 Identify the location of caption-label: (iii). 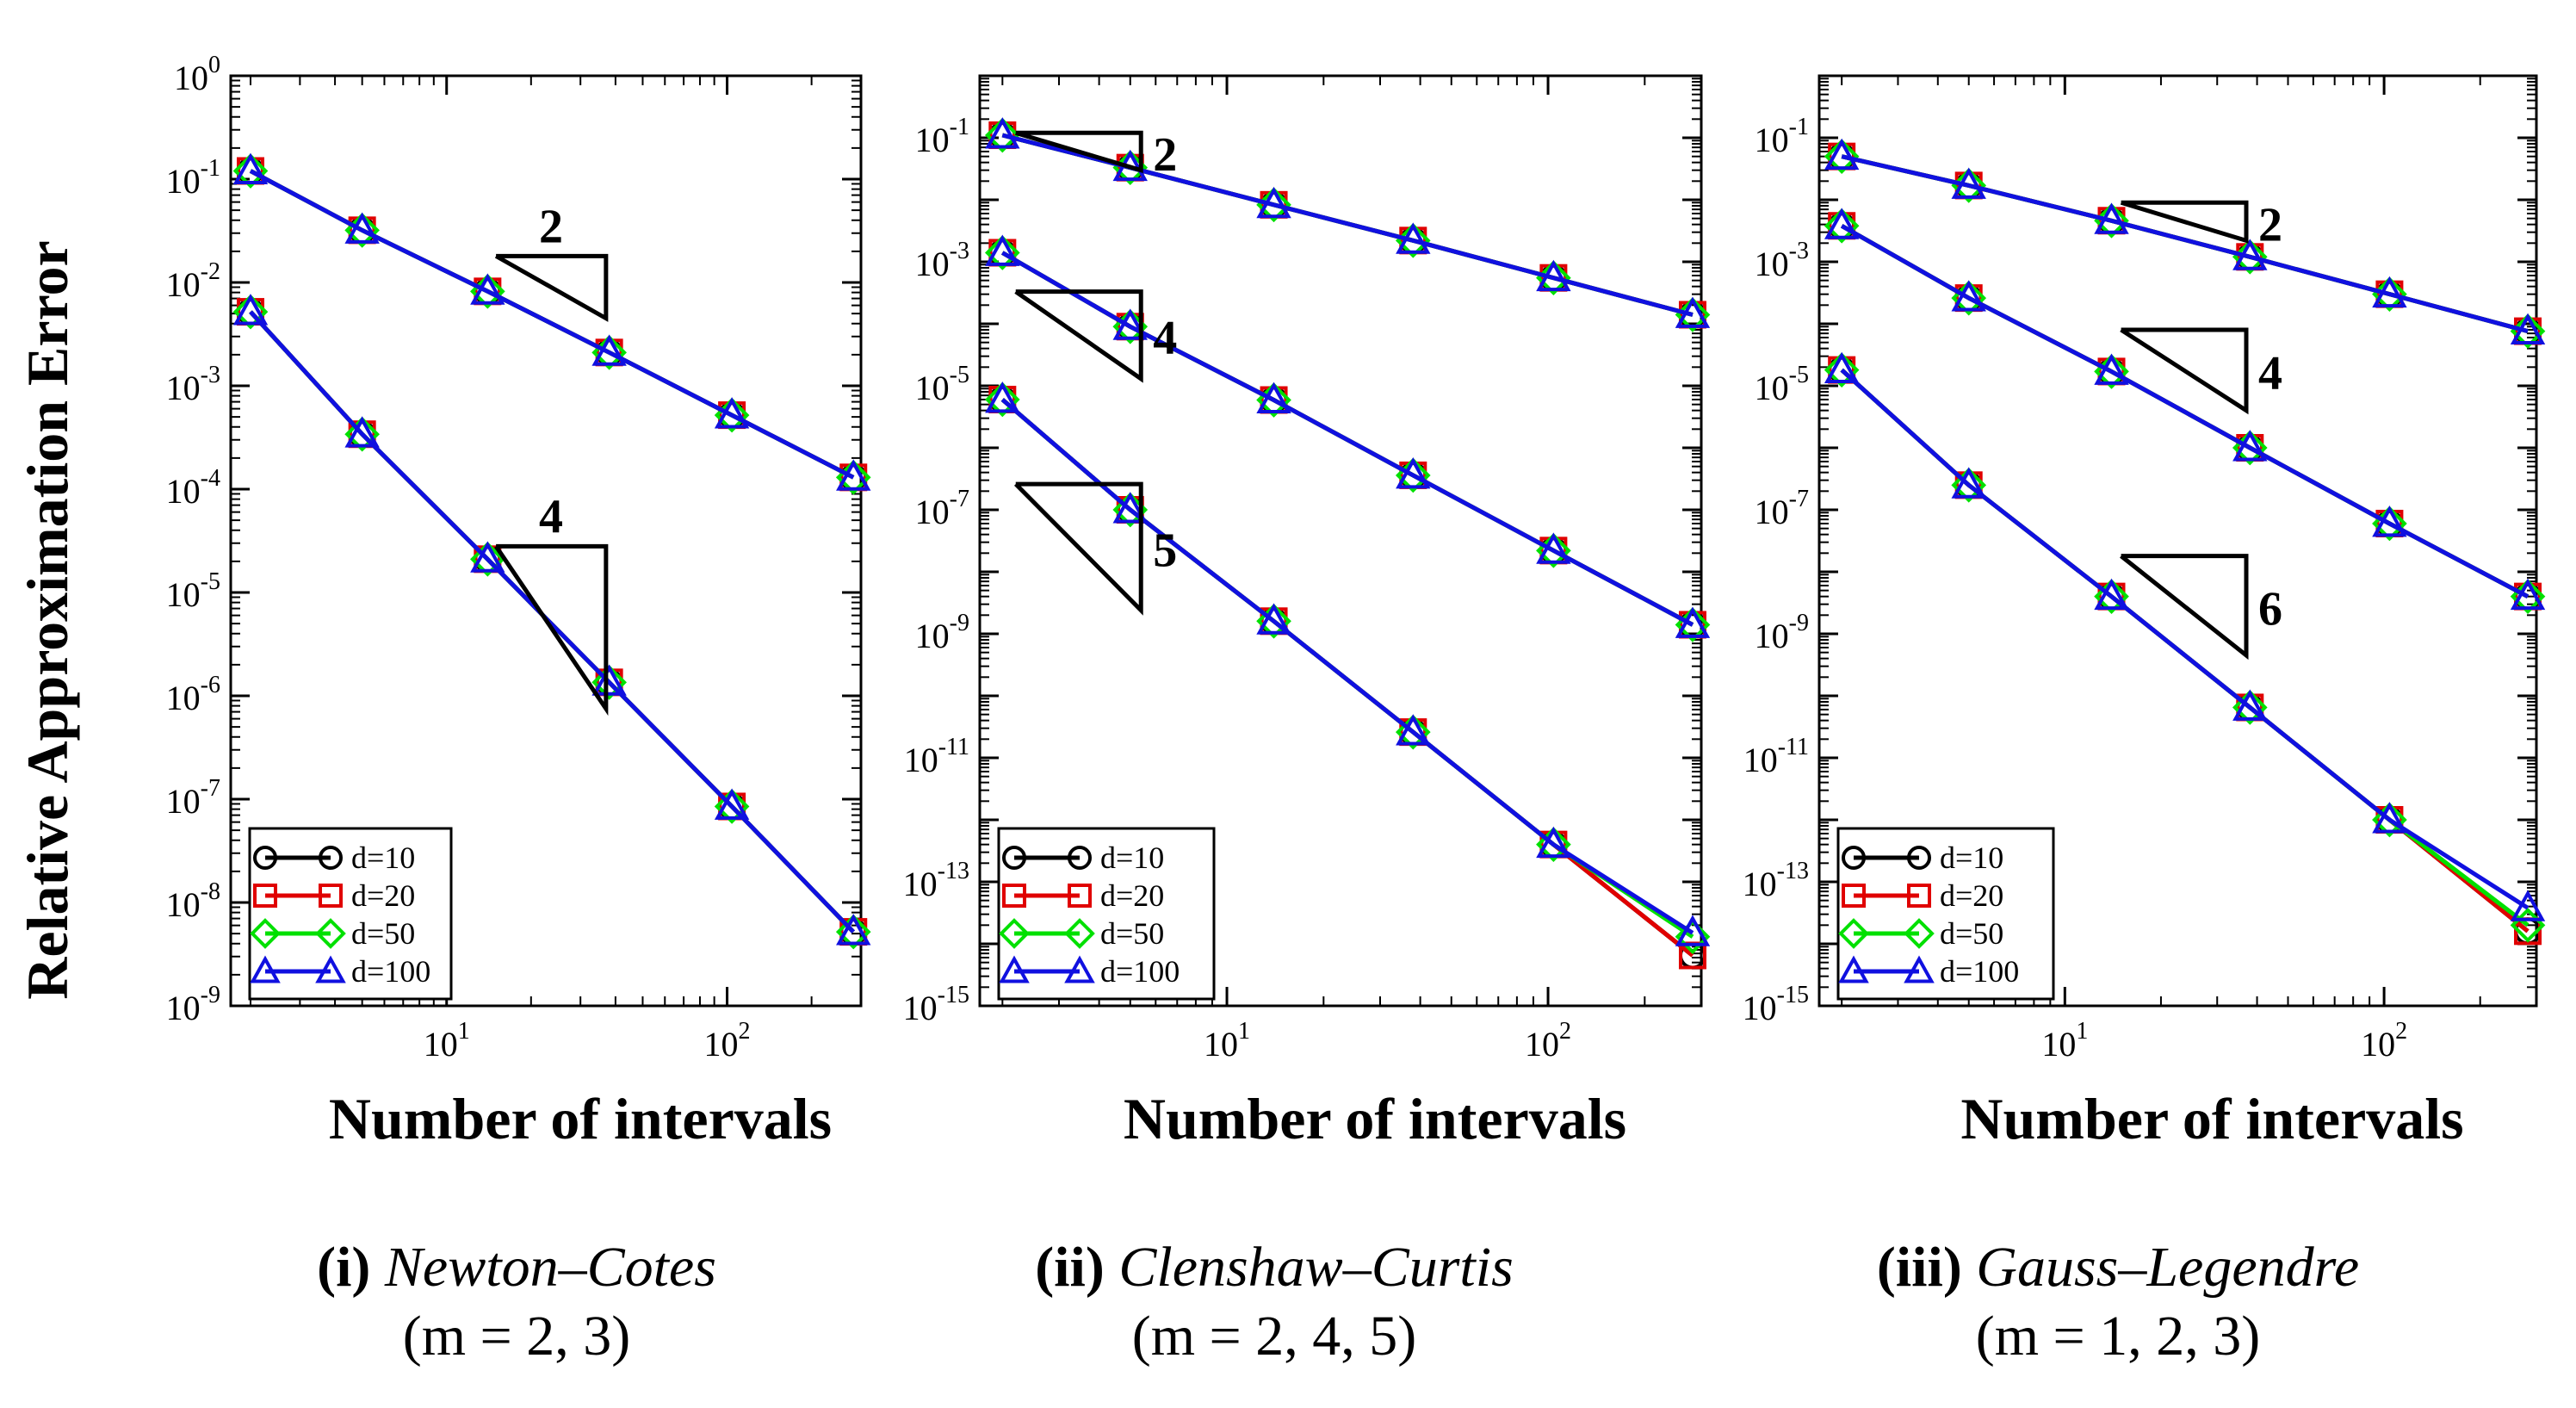
(1919, 1267).